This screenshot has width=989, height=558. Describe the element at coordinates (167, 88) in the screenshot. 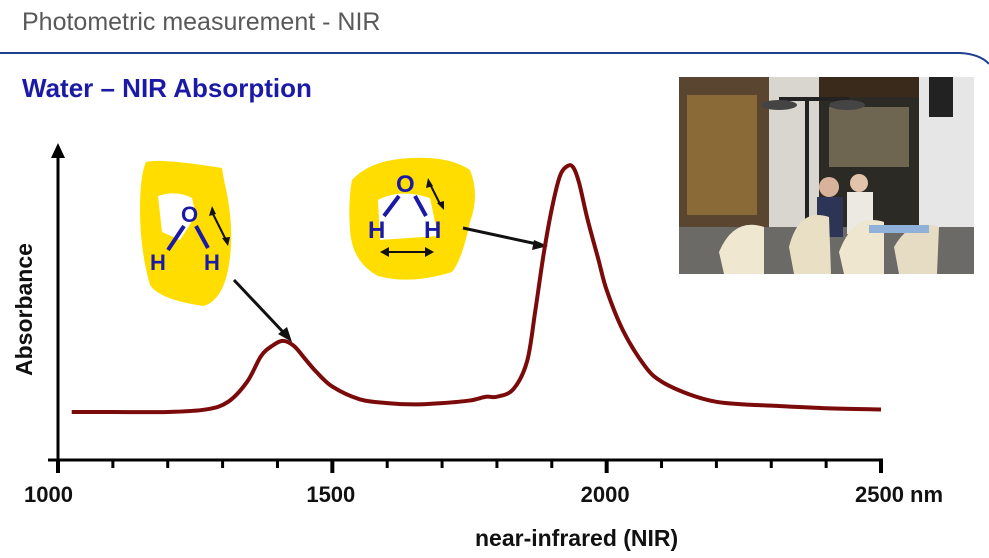

I see `section-title: Water – NIR Absorption` at that location.